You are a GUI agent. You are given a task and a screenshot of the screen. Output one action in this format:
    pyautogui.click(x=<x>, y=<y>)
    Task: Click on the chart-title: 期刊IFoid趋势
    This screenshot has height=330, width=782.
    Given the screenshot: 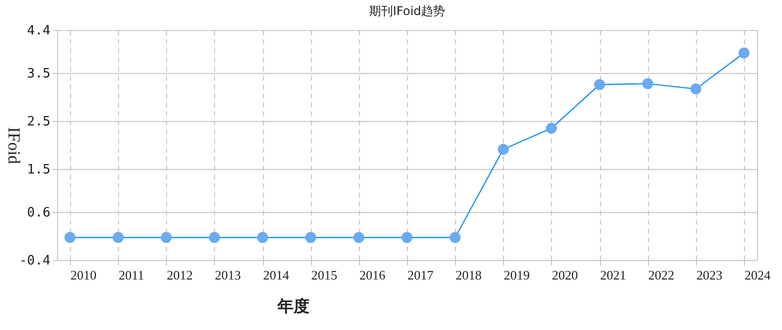 What is the action you would take?
    pyautogui.click(x=407, y=11)
    